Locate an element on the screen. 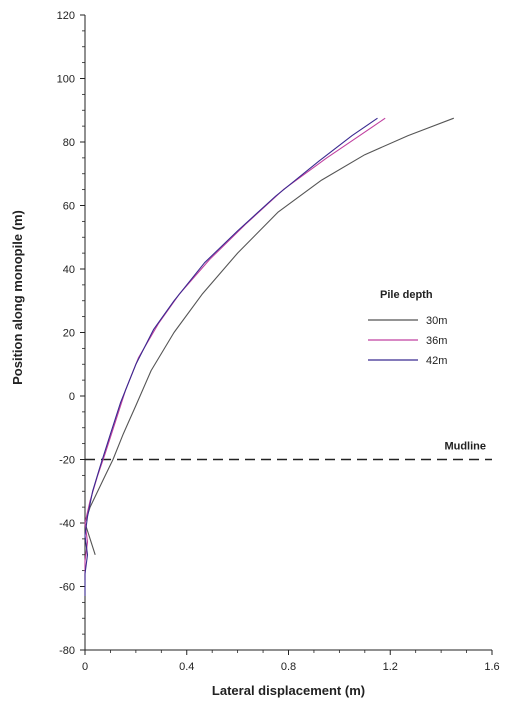  x-tick-label: 1.6 is located at coordinates (491, 667).